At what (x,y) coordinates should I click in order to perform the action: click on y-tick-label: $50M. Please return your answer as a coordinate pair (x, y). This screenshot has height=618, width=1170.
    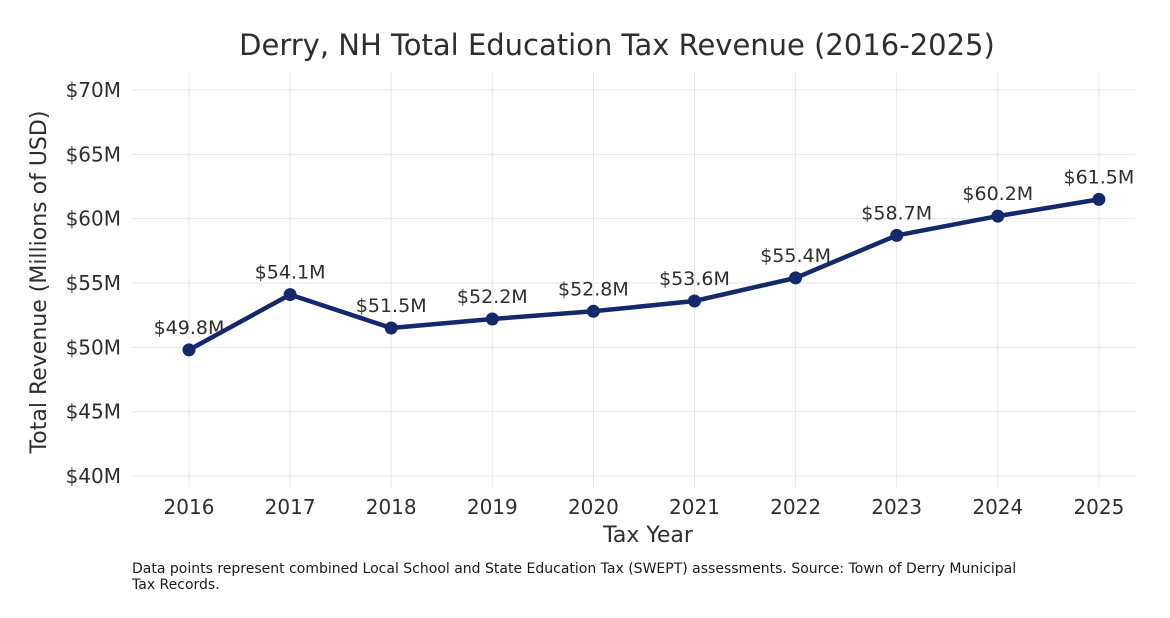
    Looking at the image, I should click on (93, 347).